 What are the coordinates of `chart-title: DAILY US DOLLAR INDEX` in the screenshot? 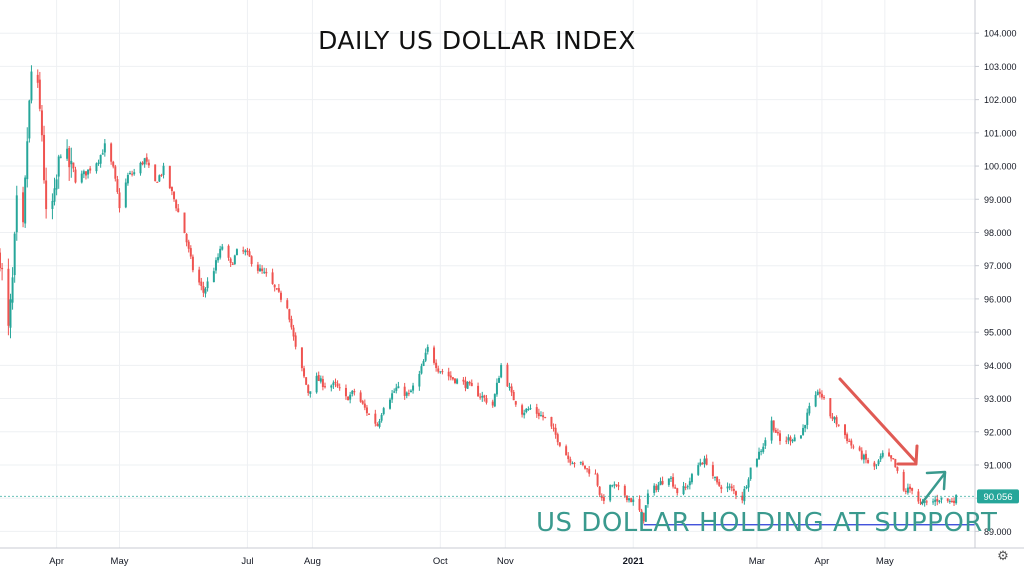 It's located at (477, 40).